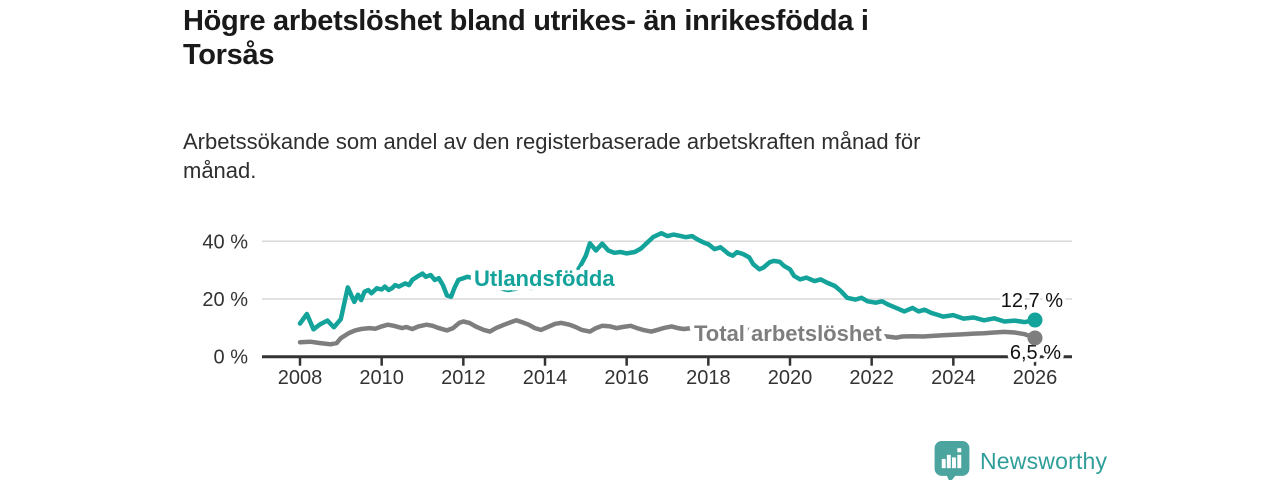 The height and width of the screenshot is (480, 1280). I want to click on end-value-label-total-arbetsloshet: 6,5 %, so click(1035, 353).